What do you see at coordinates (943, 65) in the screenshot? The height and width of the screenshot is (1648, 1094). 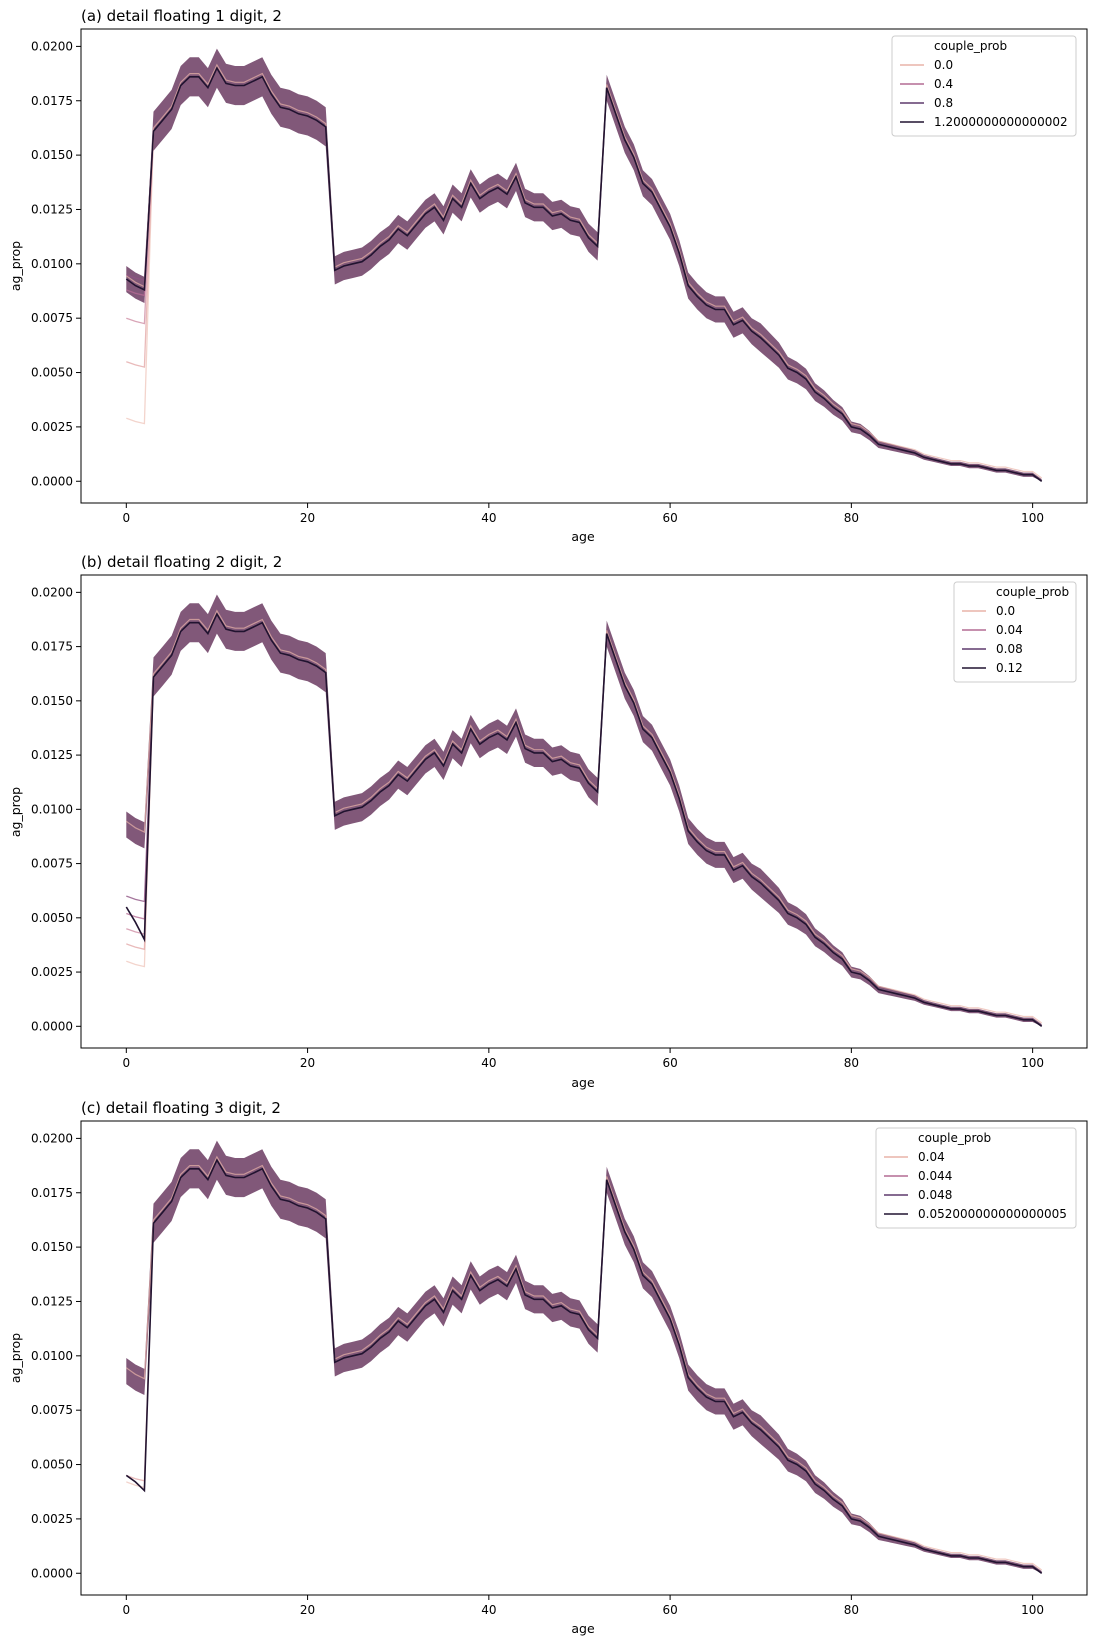 I see `legend-entry-a-0: 0.0` at bounding box center [943, 65].